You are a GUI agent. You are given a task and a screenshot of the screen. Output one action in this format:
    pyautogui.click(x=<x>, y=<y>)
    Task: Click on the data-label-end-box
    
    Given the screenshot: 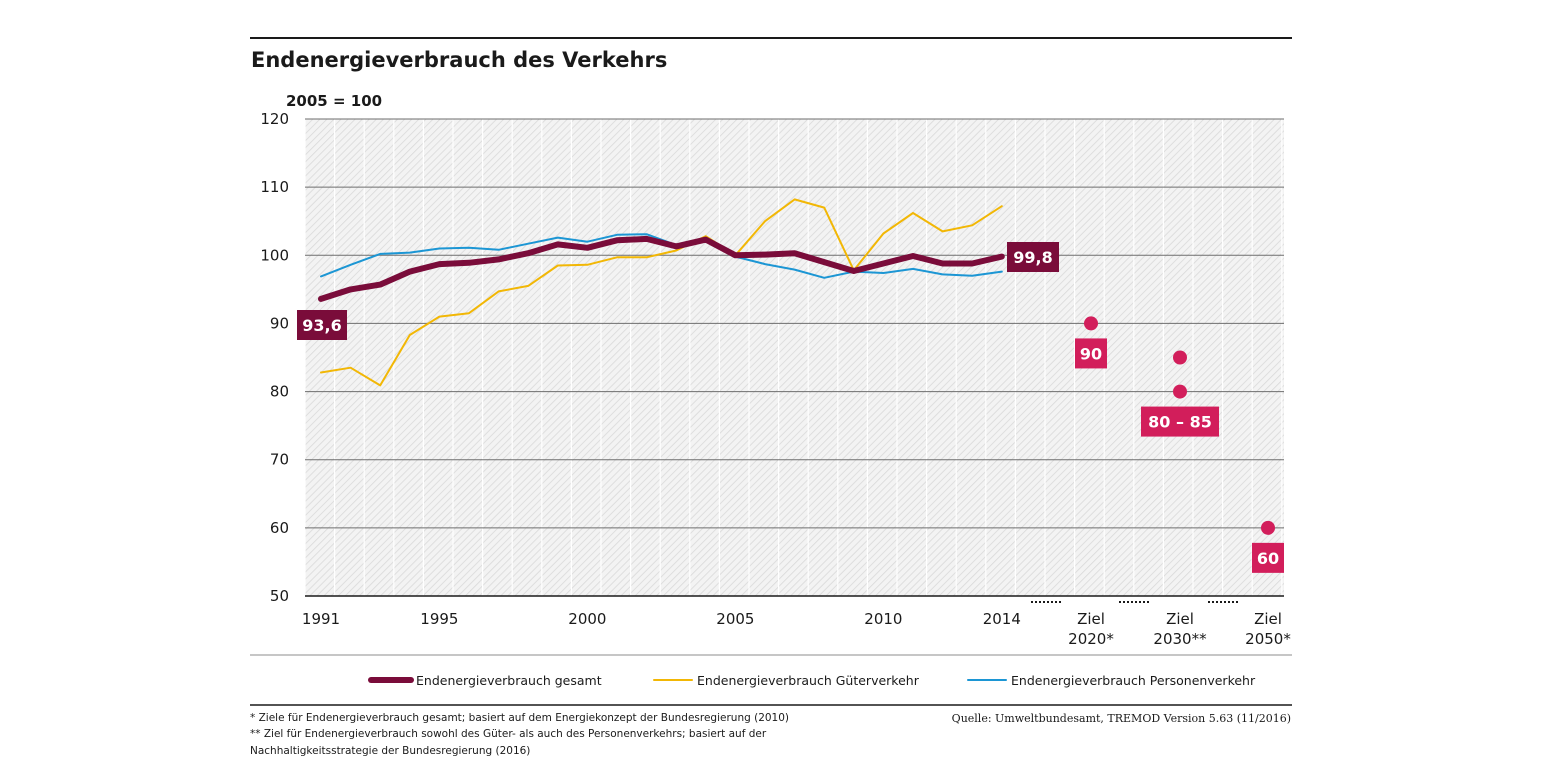 What is the action you would take?
    pyautogui.click(x=1033, y=257)
    